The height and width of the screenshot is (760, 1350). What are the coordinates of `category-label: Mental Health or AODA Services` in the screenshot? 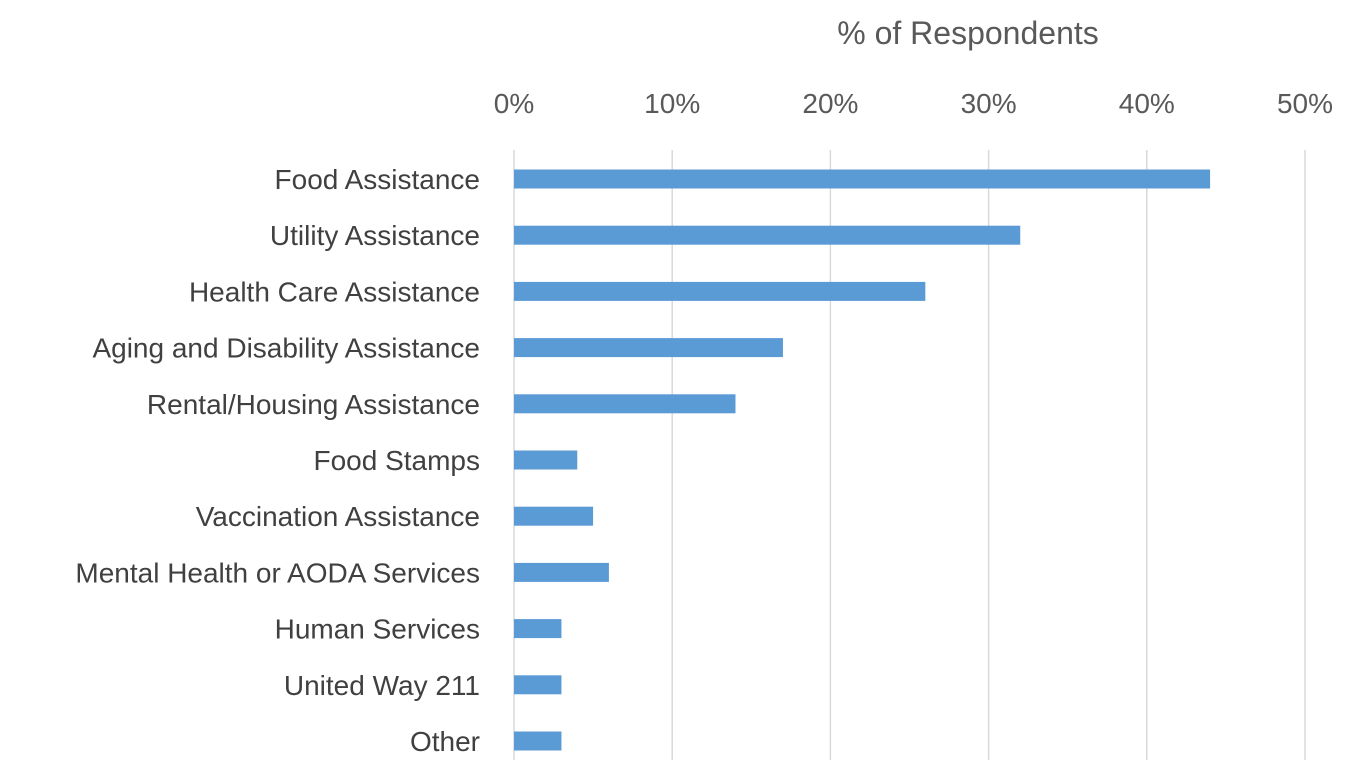 It's located at (277, 572).